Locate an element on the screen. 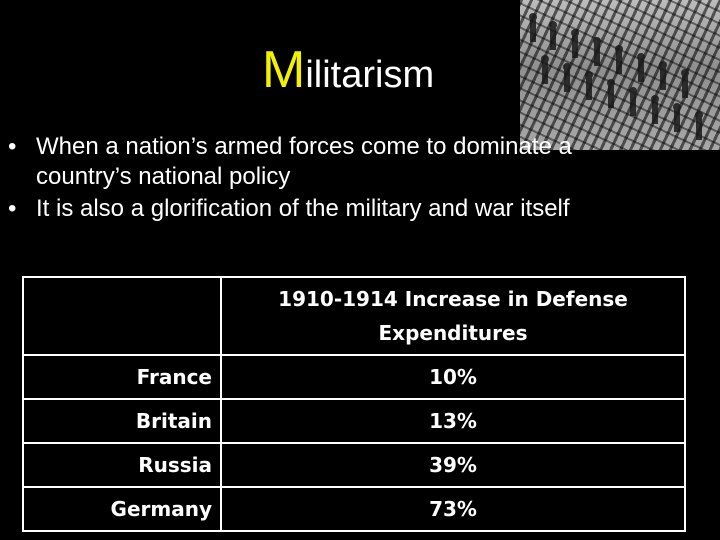  table-row: France 10% is located at coordinates (354, 377).